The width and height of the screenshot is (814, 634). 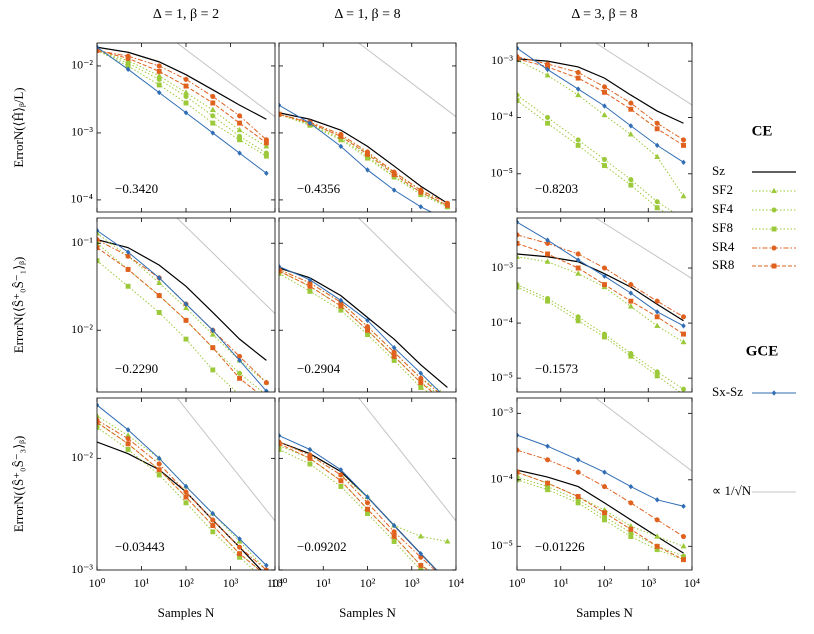 I want to click on legend-label: SF8, so click(x=722, y=227).